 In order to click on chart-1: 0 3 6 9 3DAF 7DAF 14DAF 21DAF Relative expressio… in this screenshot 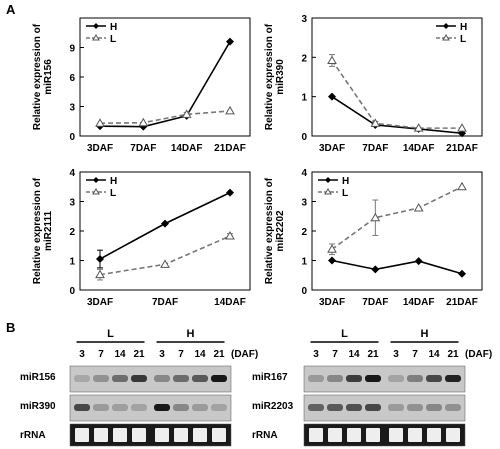, I will do `click(141, 85)`.